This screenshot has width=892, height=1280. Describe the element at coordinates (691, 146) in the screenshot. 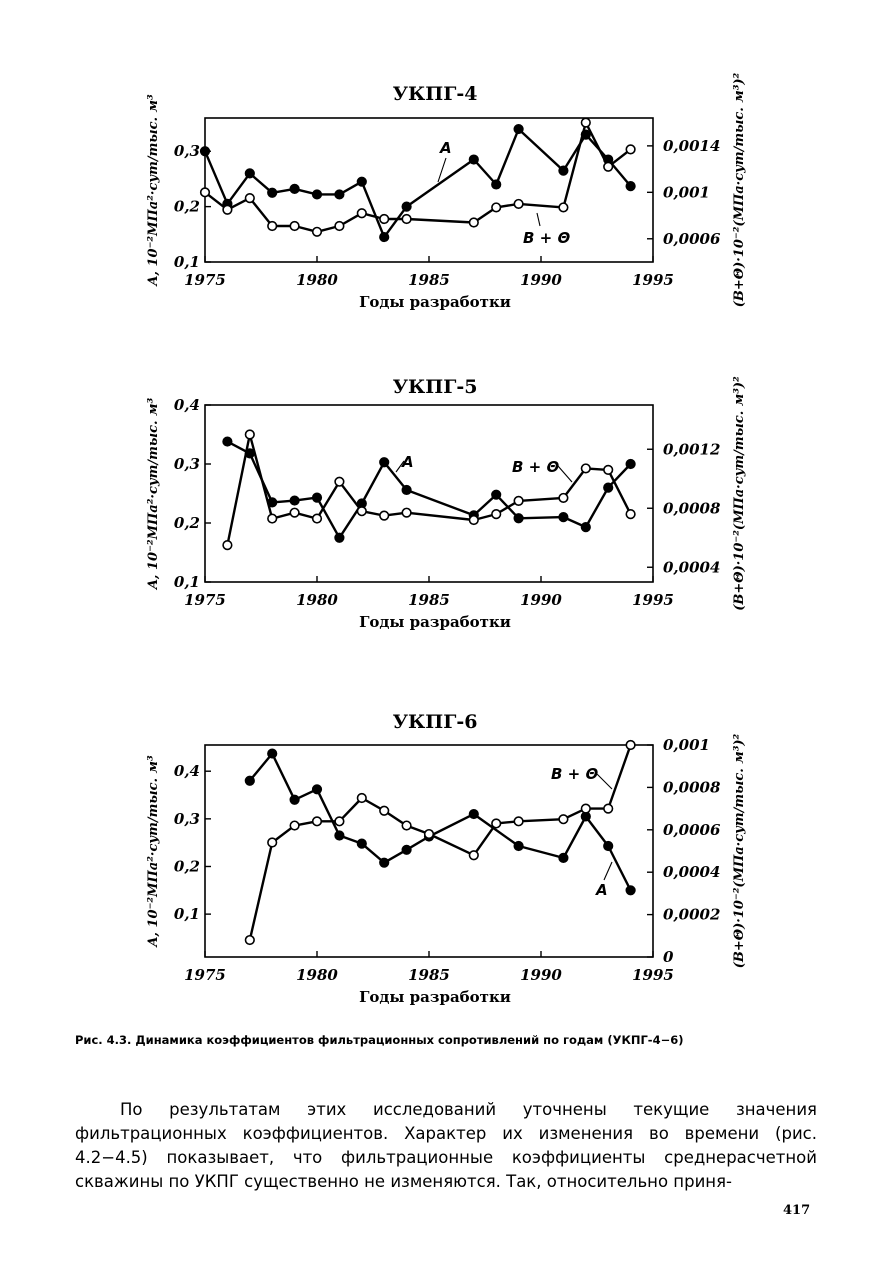

I see `y-right-tick-label: 0,0014` at that location.